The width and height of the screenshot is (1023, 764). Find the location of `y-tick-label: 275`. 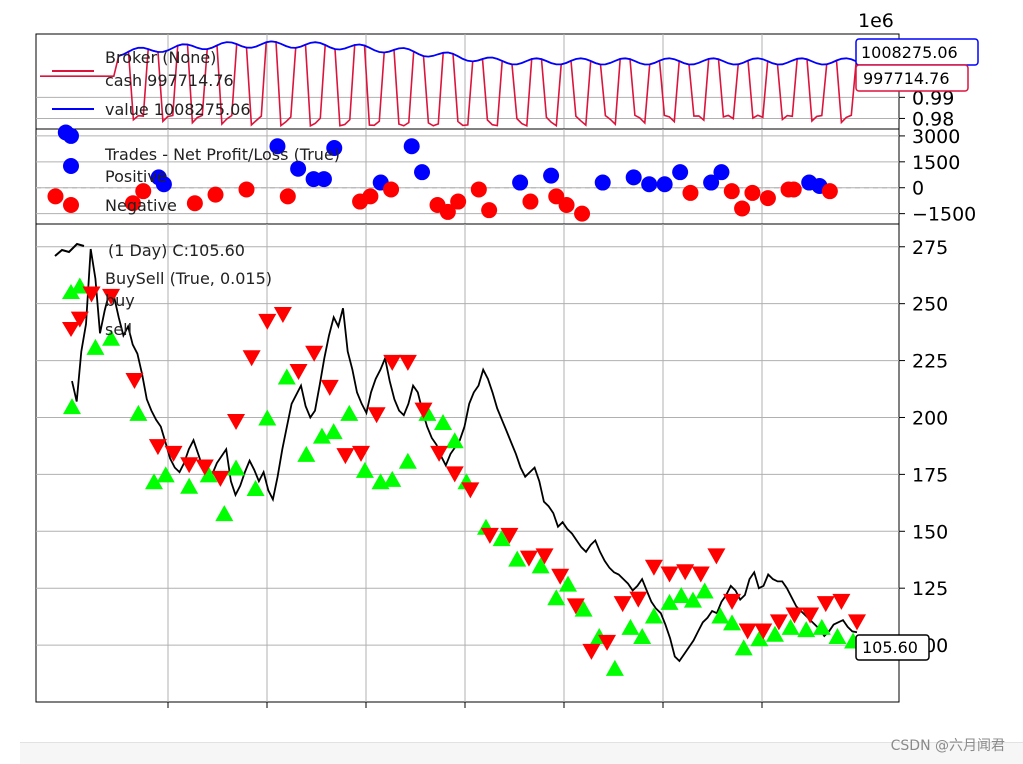

y-tick-label: 275 is located at coordinates (930, 248).